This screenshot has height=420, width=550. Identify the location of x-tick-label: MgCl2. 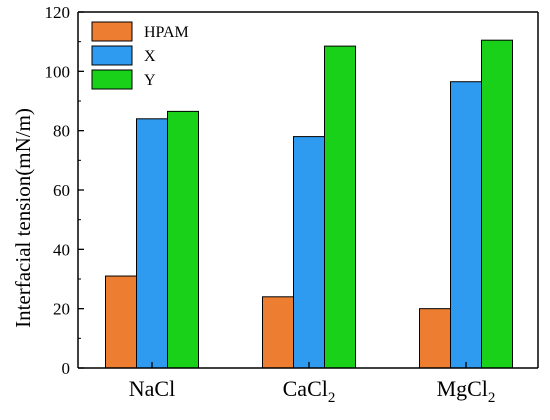
(466, 391).